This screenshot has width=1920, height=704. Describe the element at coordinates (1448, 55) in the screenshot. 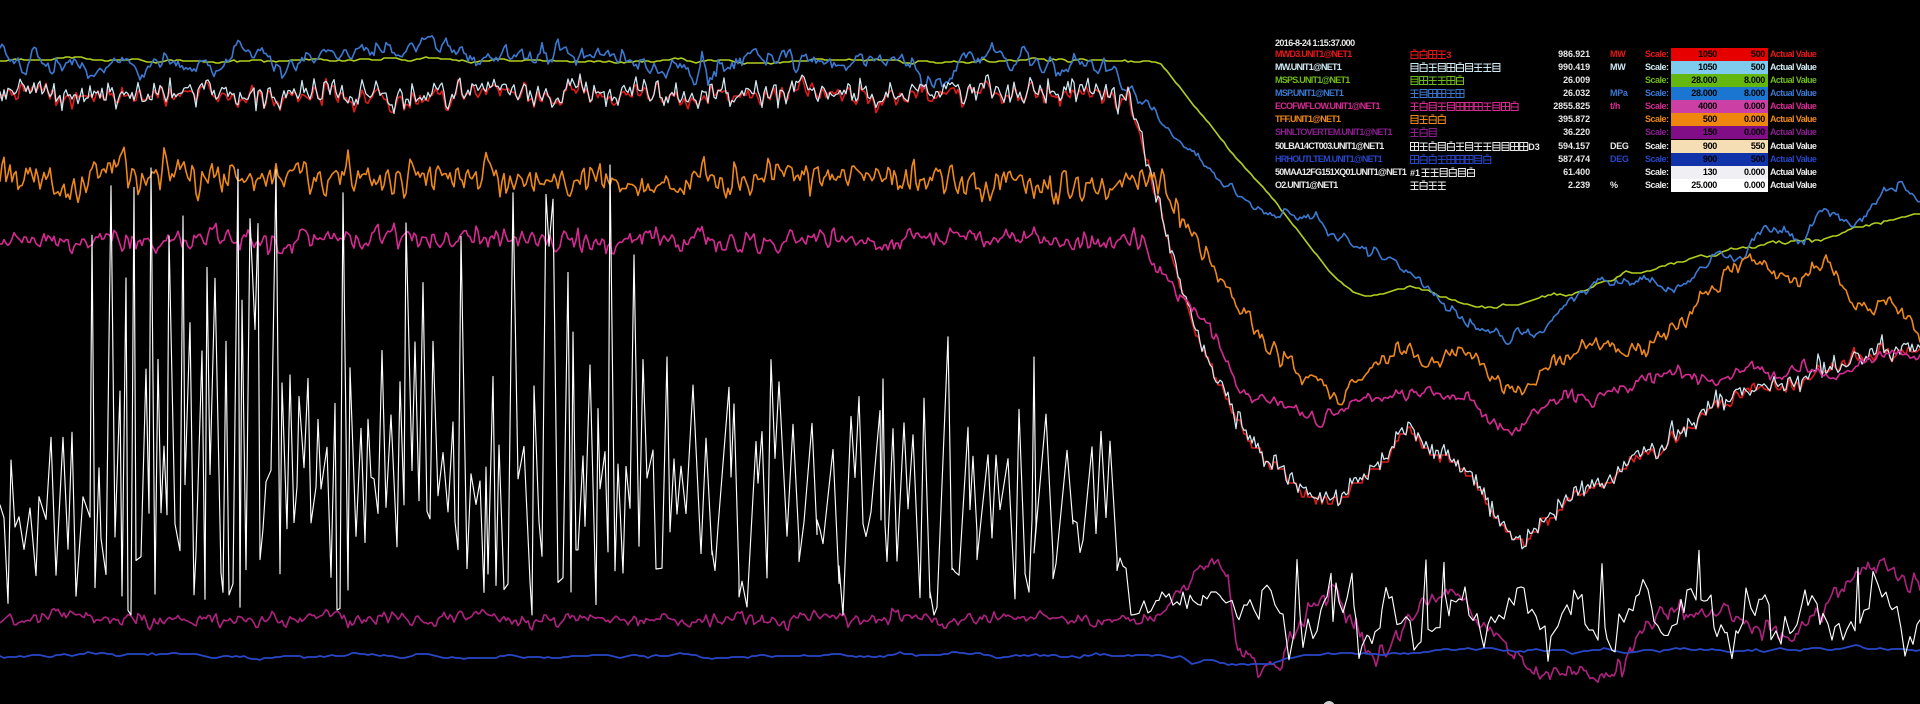

I see `svg-text: 3` at that location.